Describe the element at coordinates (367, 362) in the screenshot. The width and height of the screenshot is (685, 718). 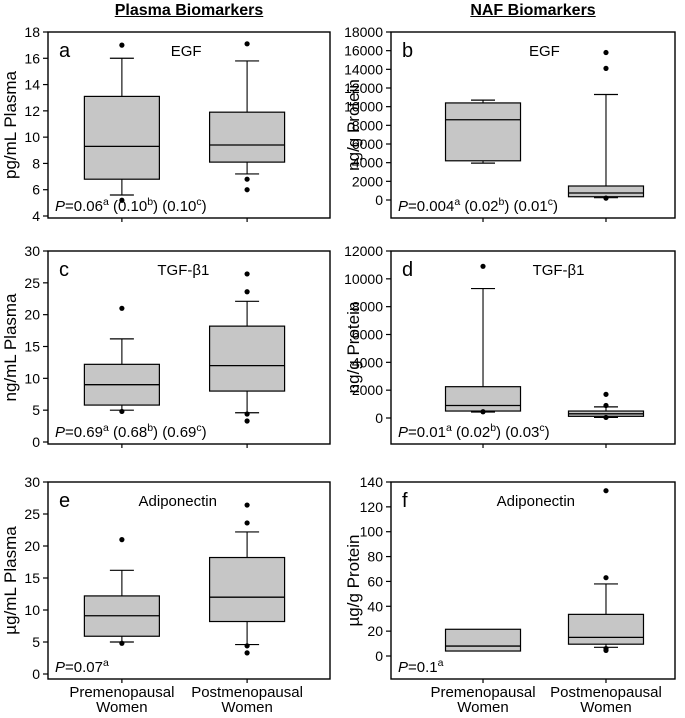
I see `y-tick-label: 4000` at that location.